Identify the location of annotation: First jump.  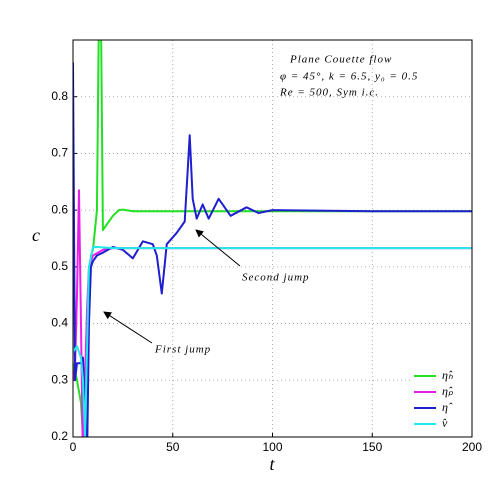
(182, 350).